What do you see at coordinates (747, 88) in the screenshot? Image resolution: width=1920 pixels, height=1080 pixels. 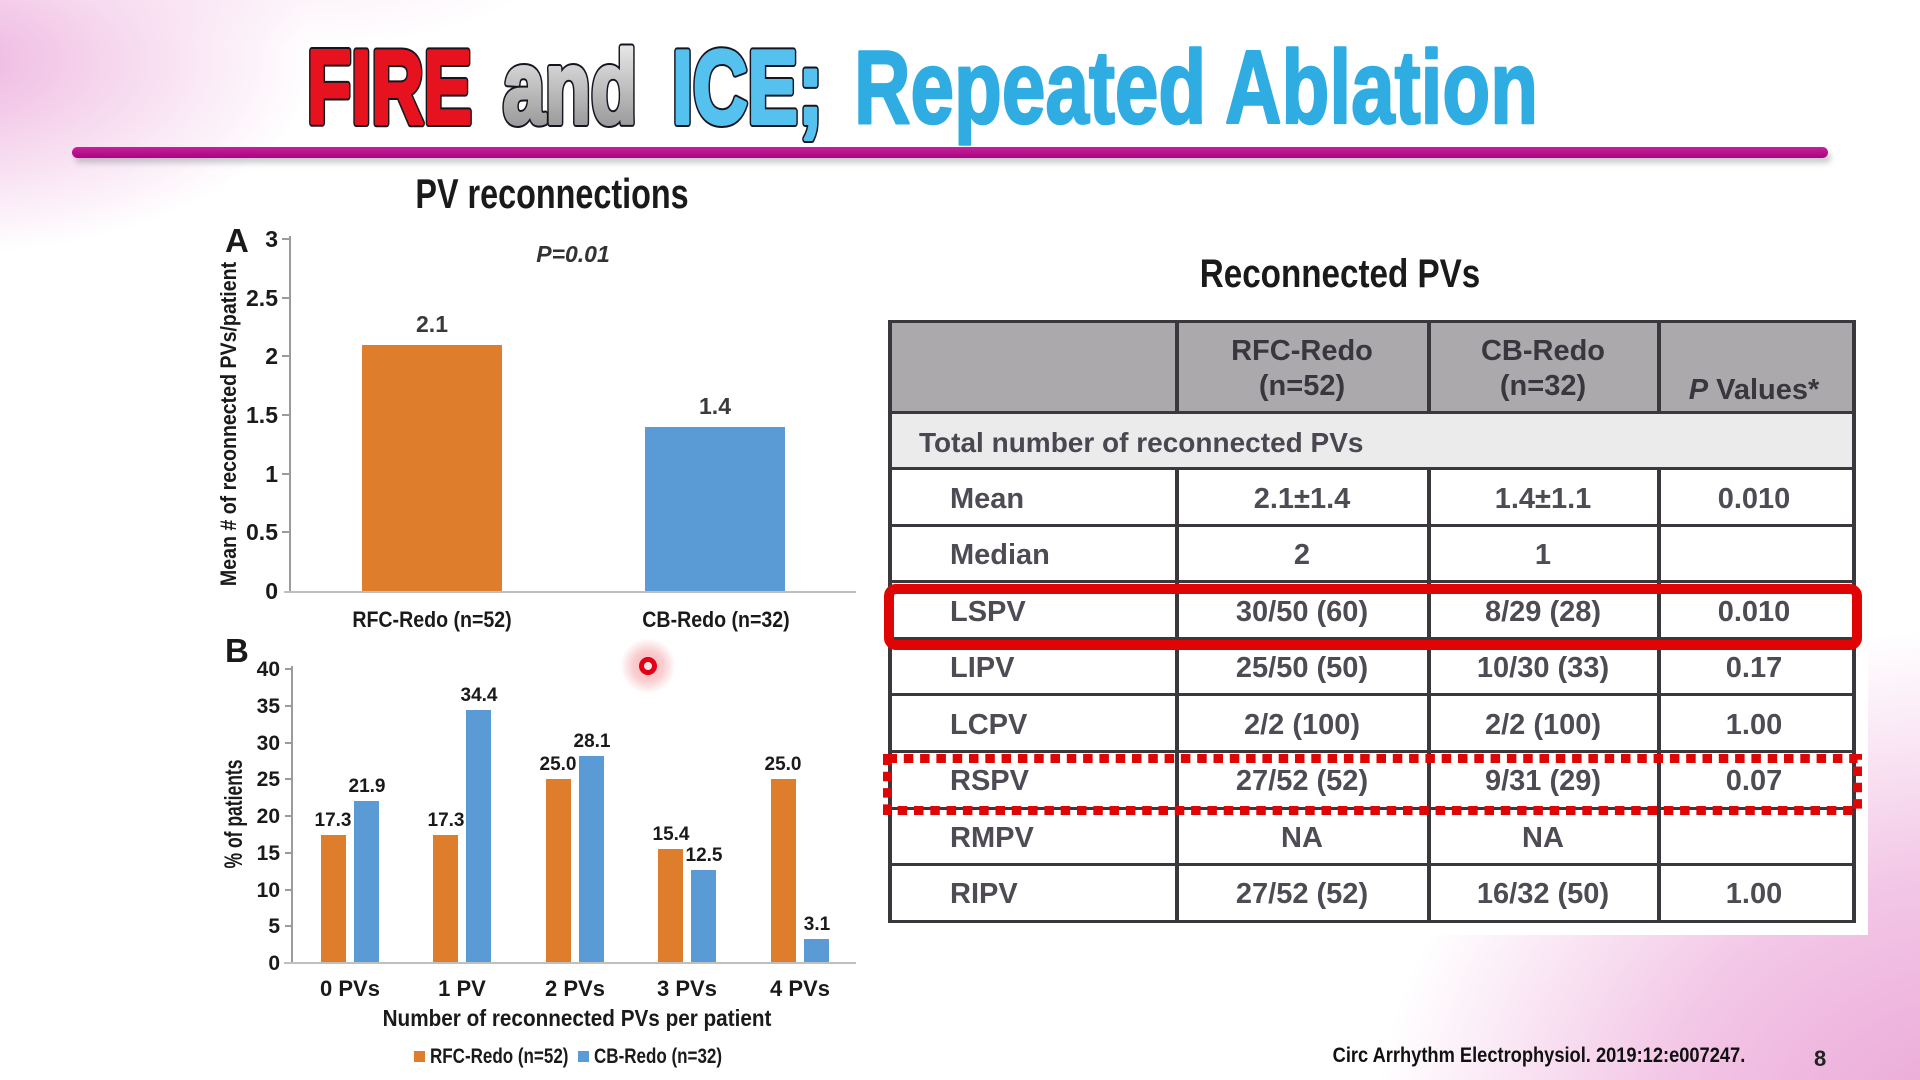 I see `svg-text: ICE;` at bounding box center [747, 88].